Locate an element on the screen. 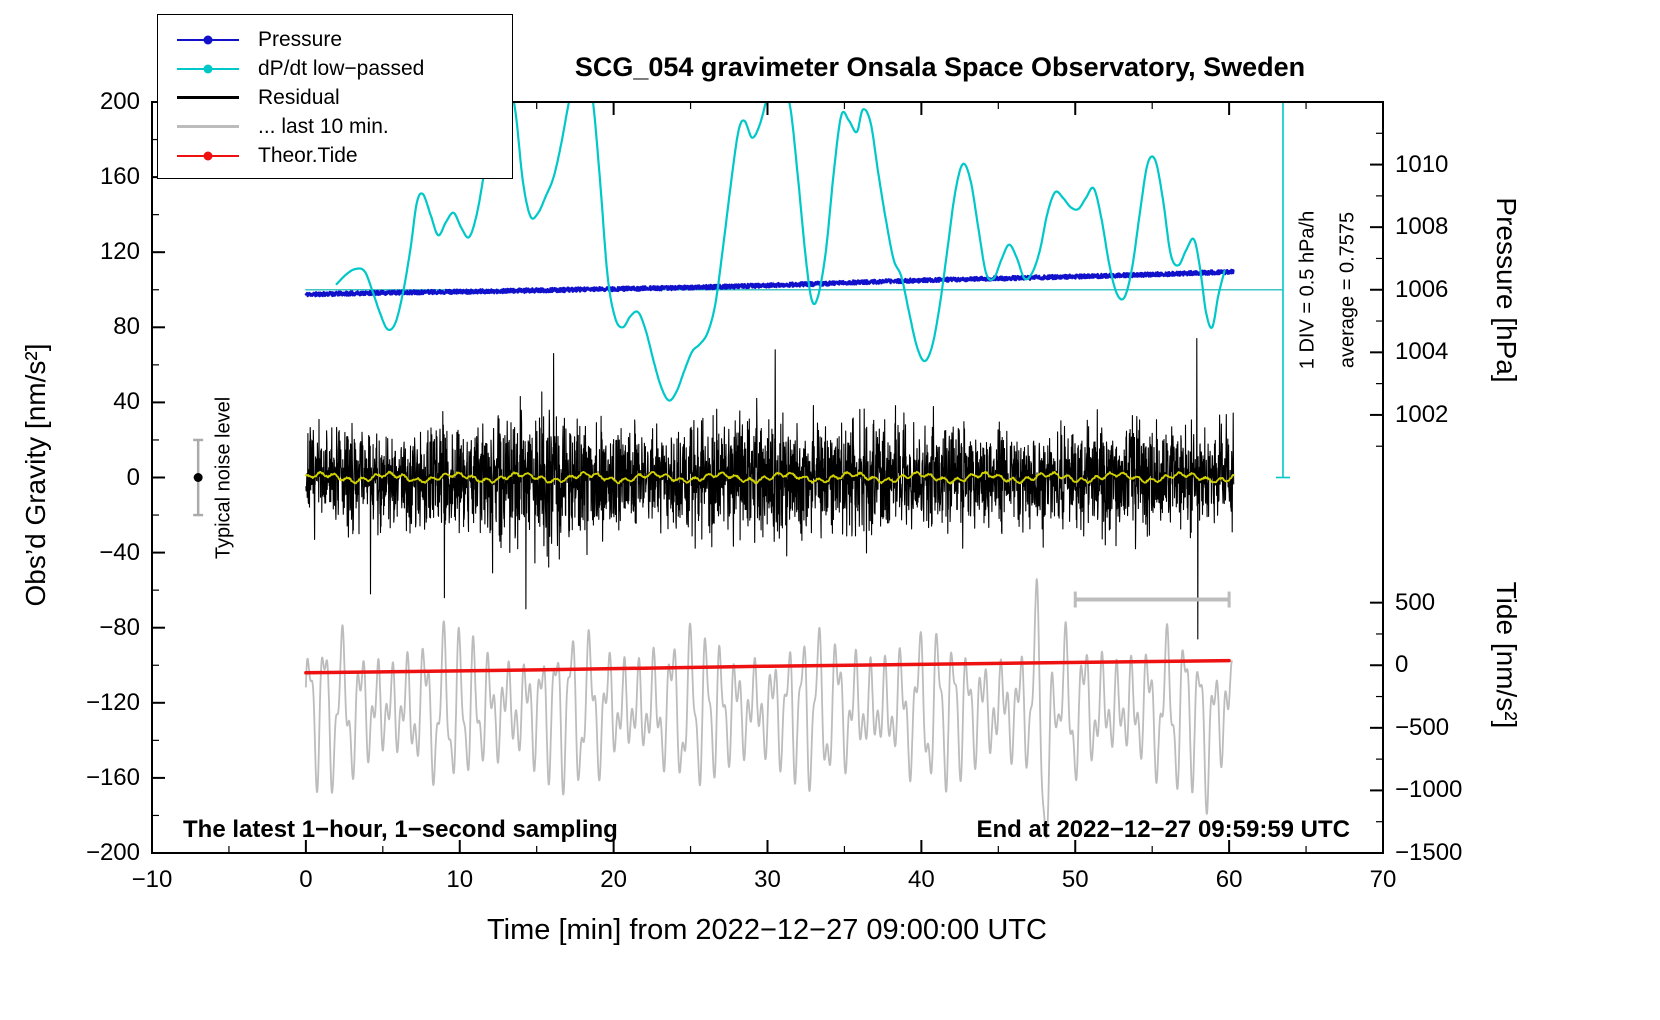  y-tick-label-gravity: 160 is located at coordinates (119, 177).